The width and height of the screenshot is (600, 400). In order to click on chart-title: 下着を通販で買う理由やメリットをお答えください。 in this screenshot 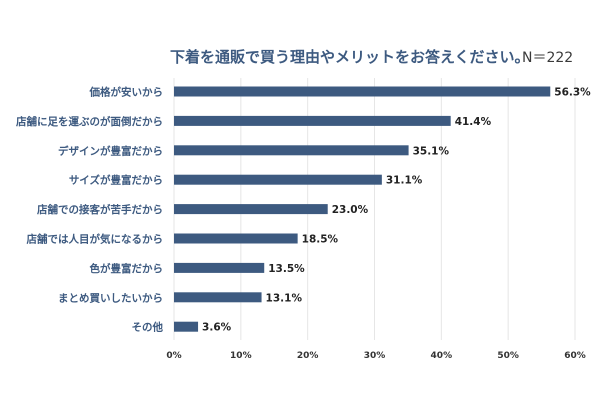, I will do `click(350, 57)`.